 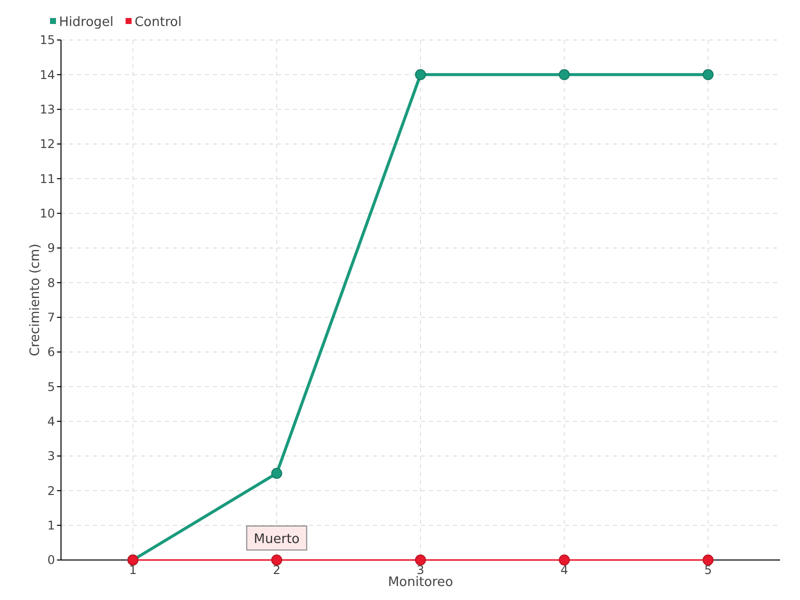 What do you see at coordinates (133, 570) in the screenshot?
I see `x-tick-label: 1` at bounding box center [133, 570].